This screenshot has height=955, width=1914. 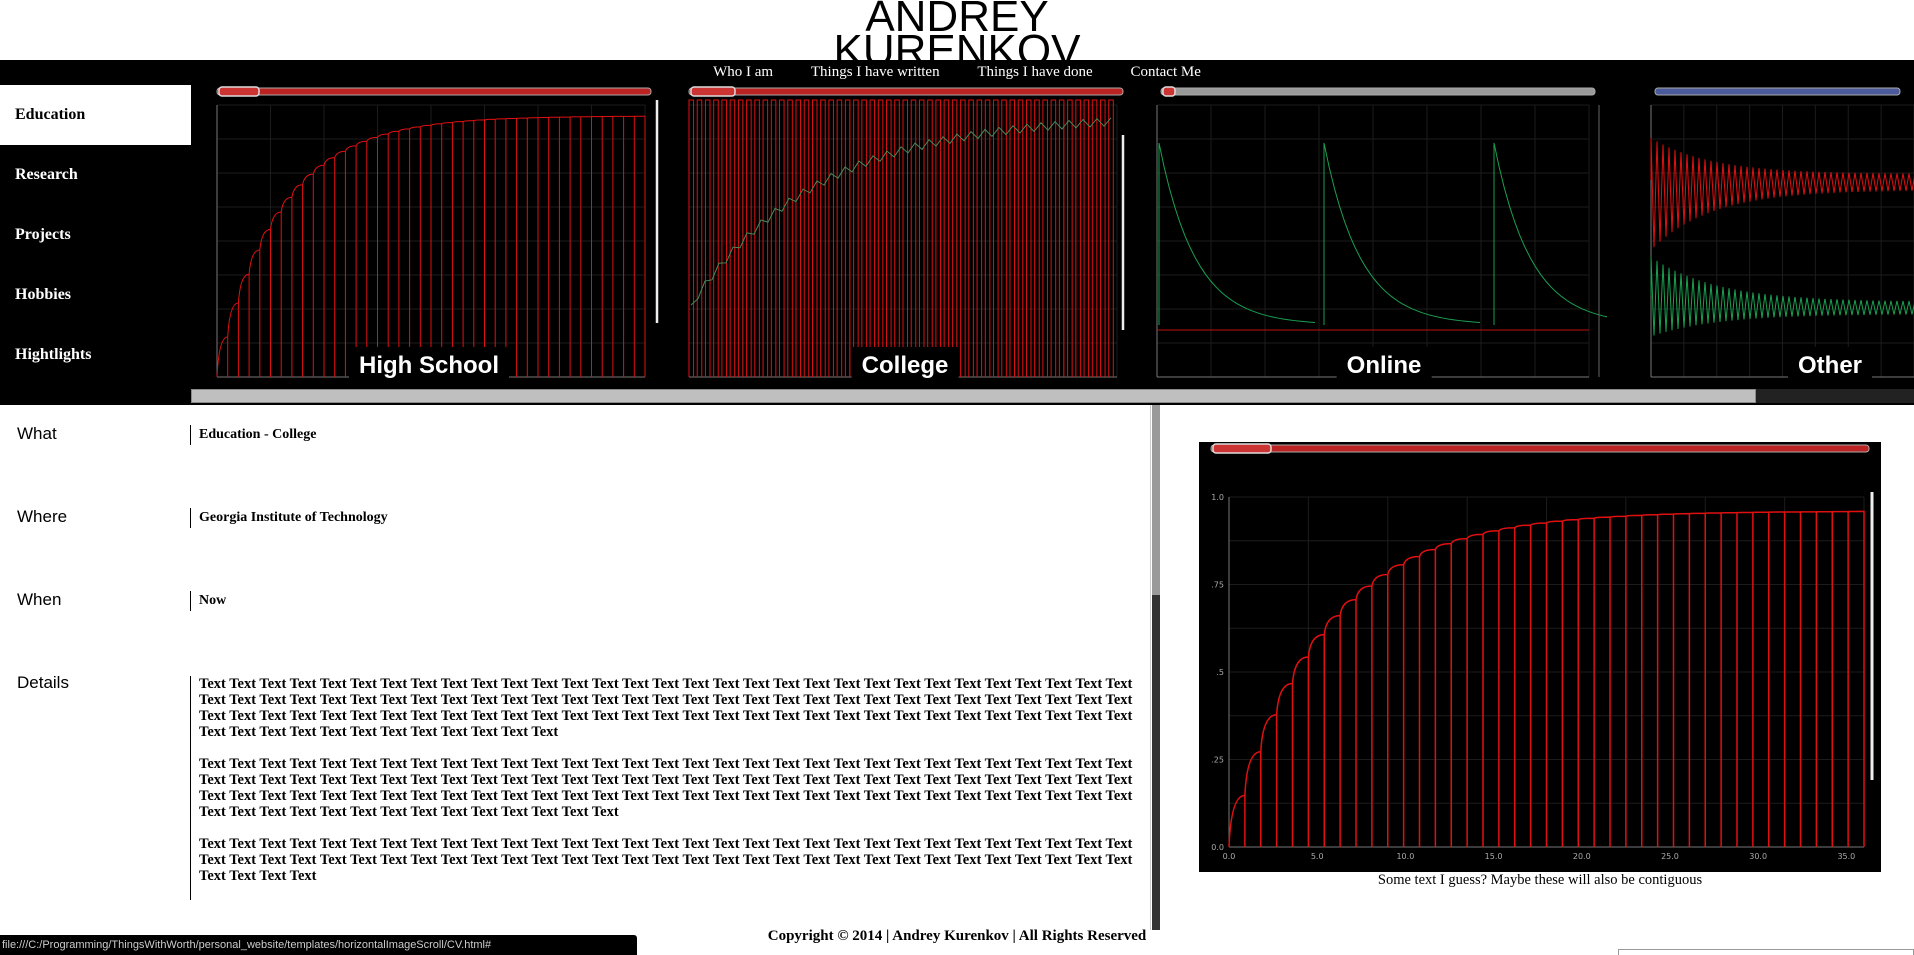 What do you see at coordinates (875, 72) in the screenshot?
I see `nav-things-written: Things I have written` at bounding box center [875, 72].